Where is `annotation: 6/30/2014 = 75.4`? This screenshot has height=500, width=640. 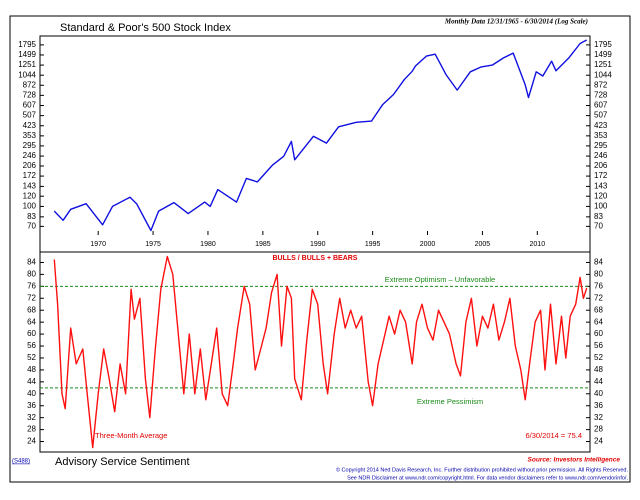
annotation: 6/30/2014 = 75.4 is located at coordinates (553, 435).